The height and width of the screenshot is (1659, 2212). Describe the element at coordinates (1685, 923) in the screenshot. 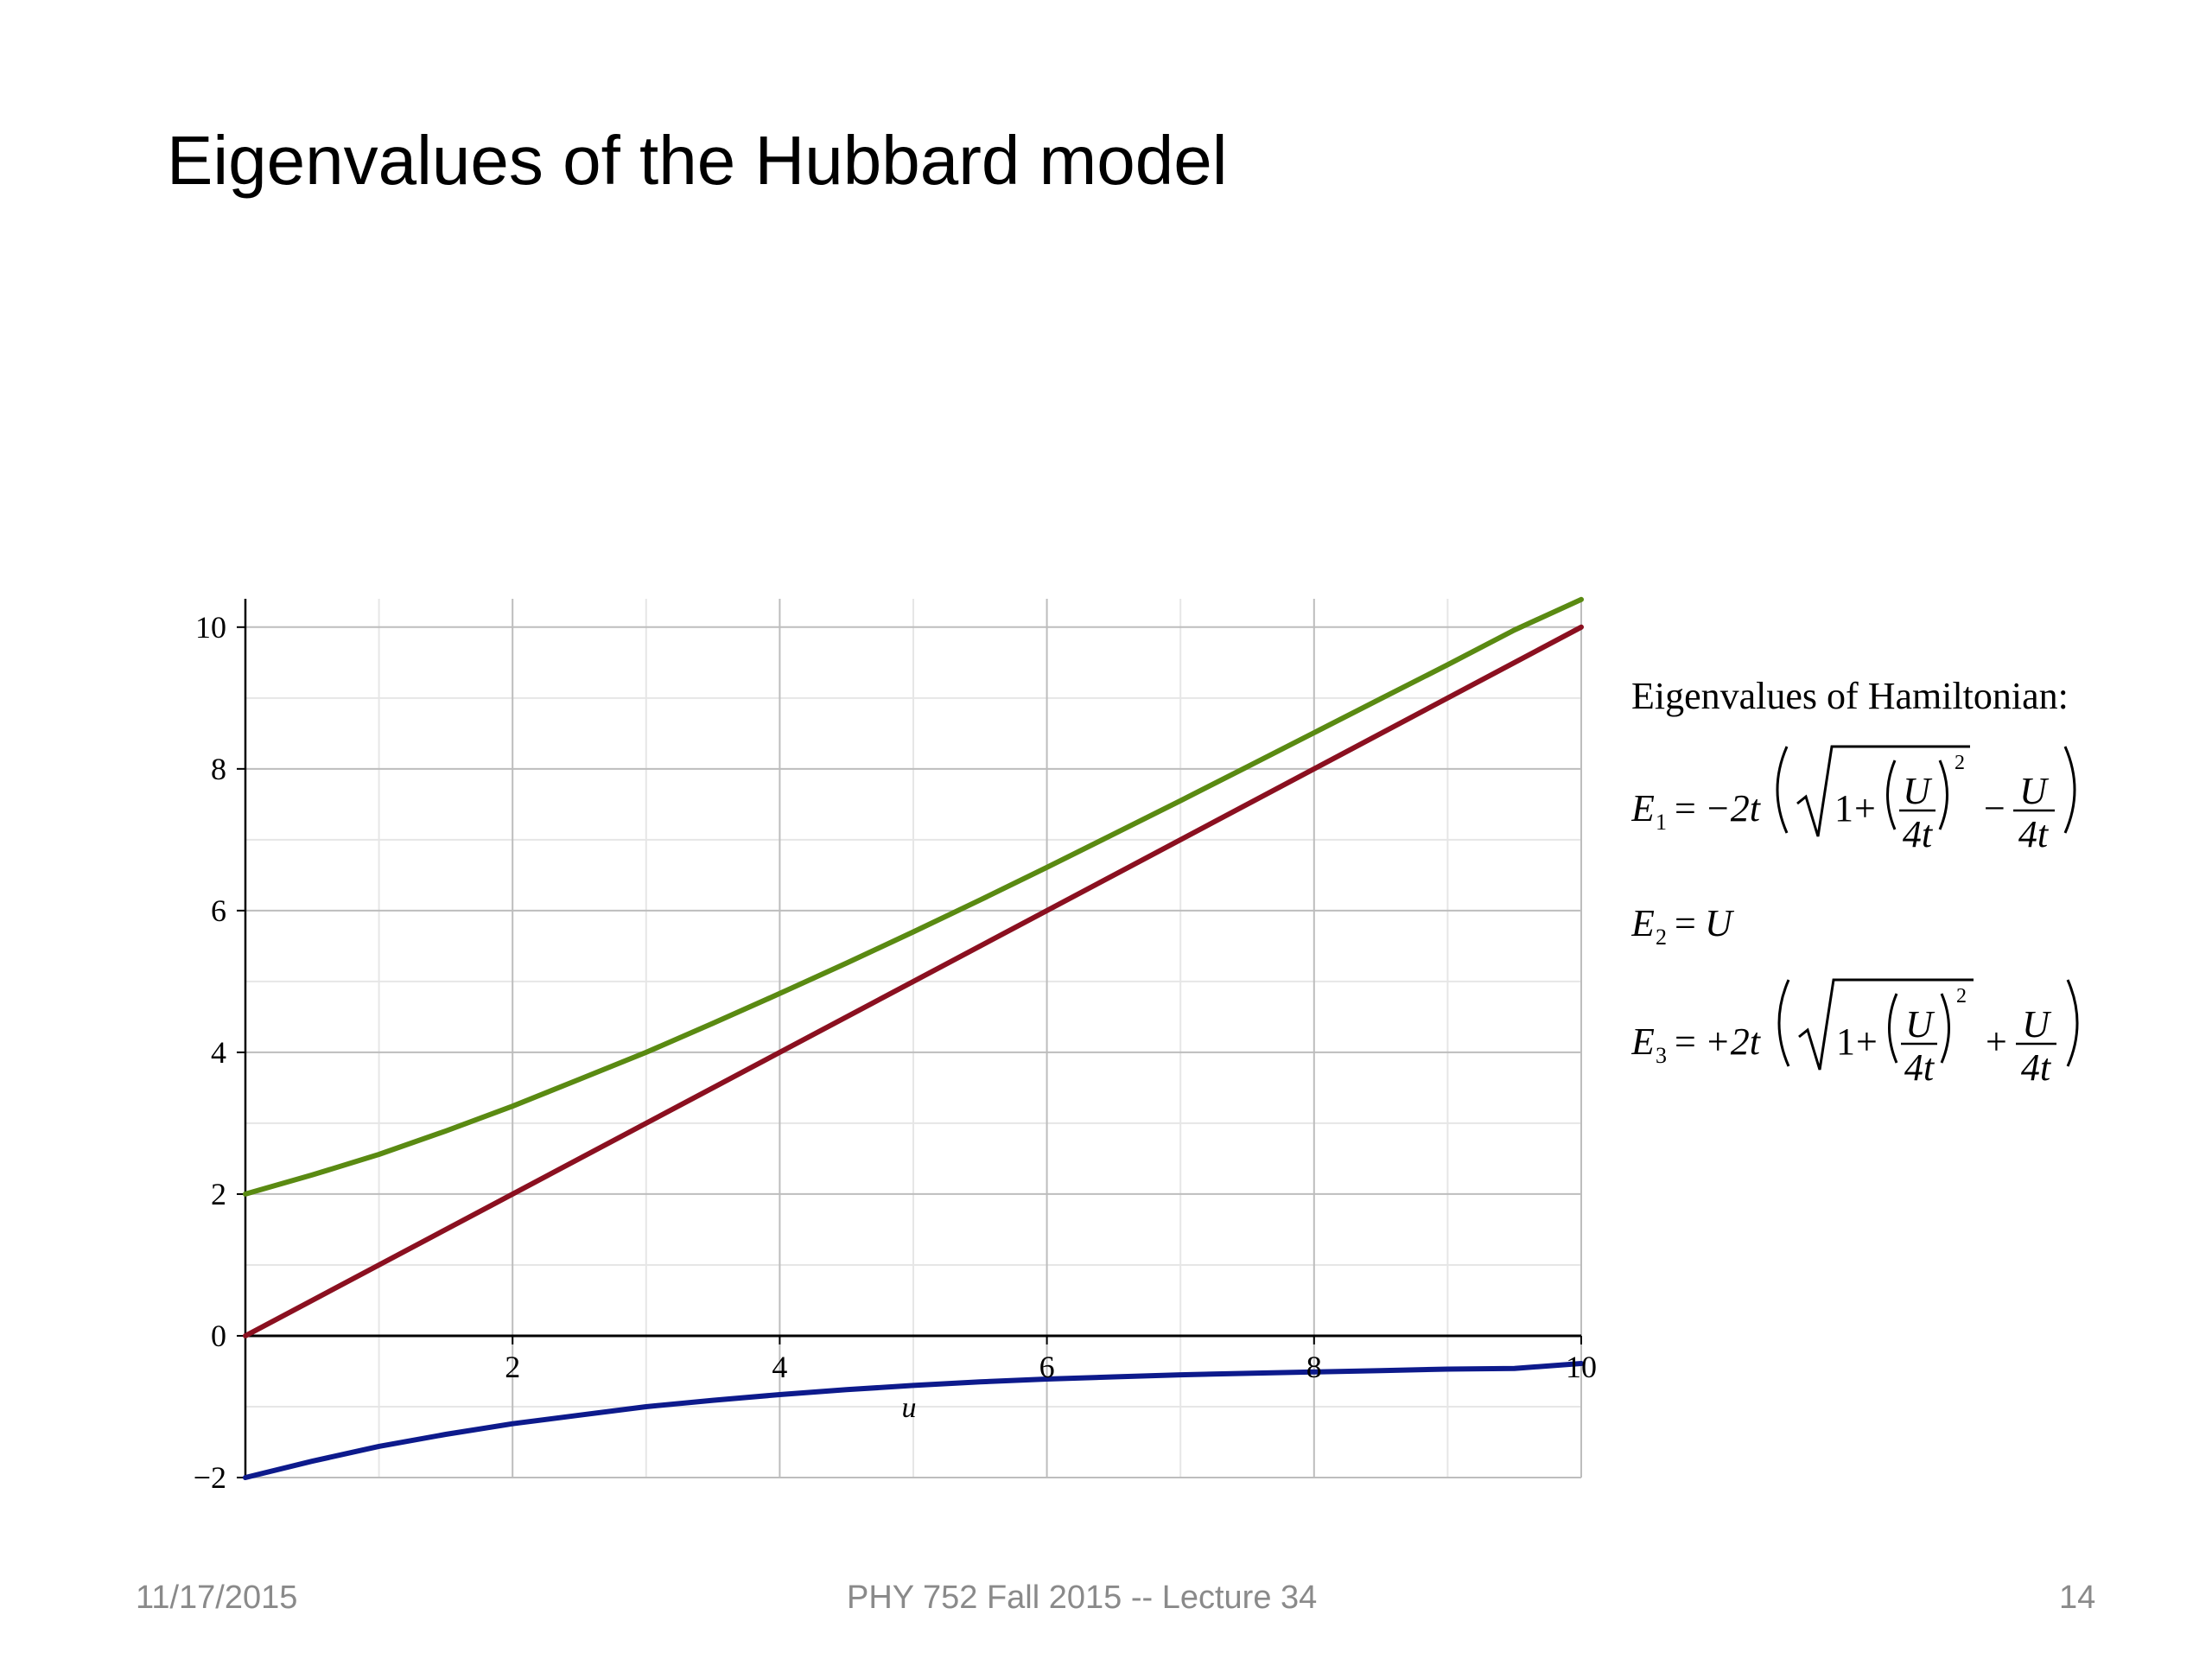

I see `e2-equals: =` at that location.